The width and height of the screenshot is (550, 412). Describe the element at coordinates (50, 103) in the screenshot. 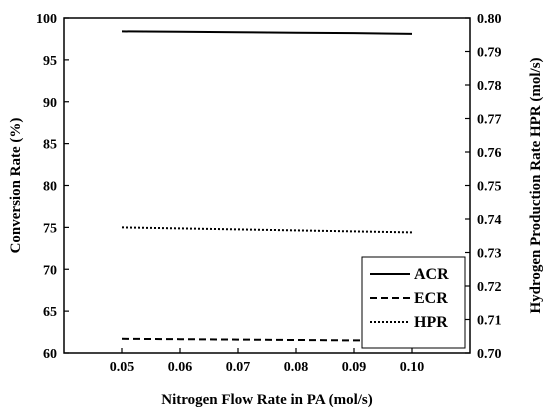

I see `y-left-tick-label: 90` at that location.